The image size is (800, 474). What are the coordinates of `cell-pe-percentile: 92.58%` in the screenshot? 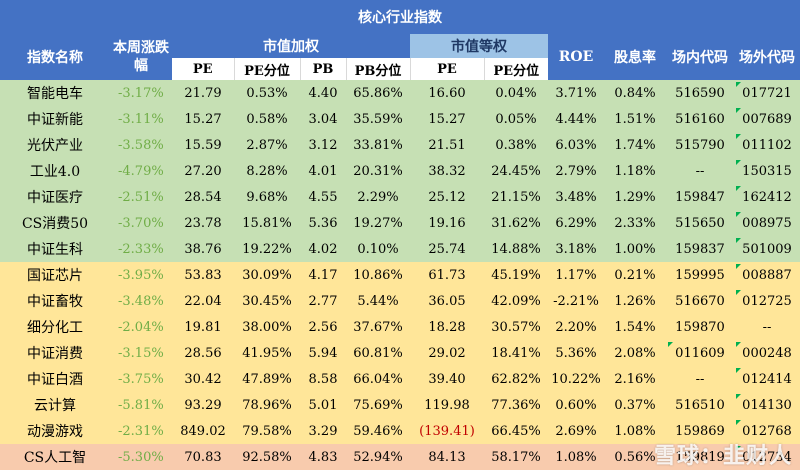 It's located at (267, 457).